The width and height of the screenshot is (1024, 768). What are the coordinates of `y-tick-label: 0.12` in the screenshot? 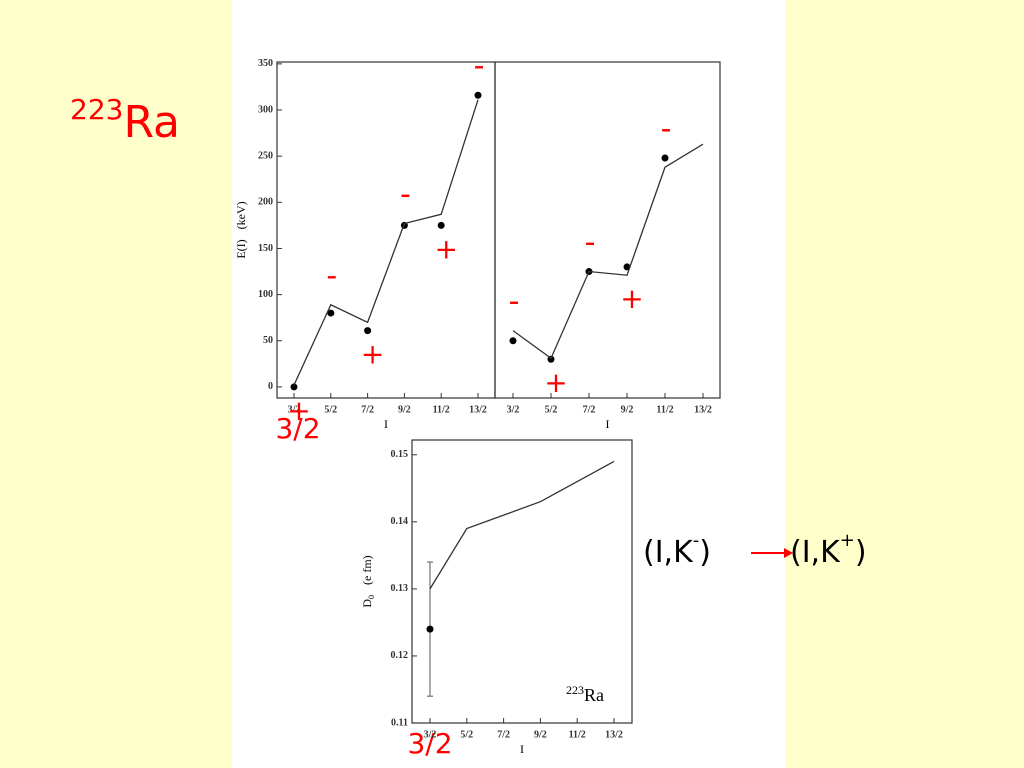 It's located at (400, 655).